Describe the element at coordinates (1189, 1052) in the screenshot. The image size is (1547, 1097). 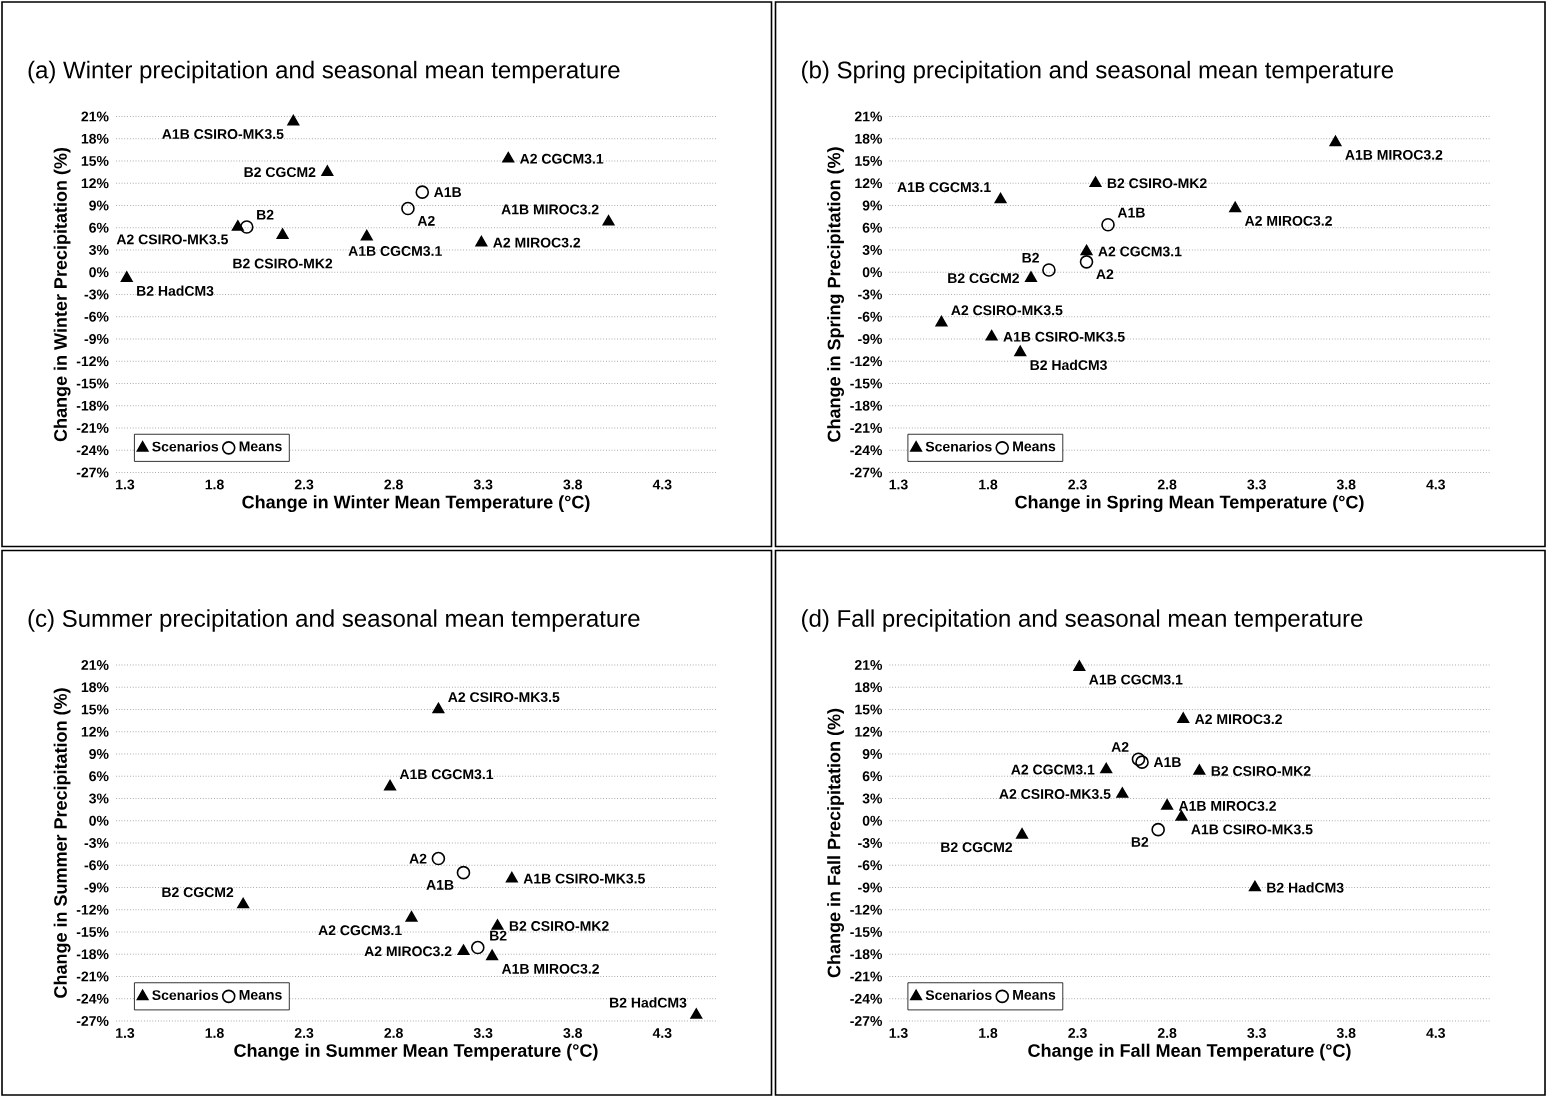
I see `x-axis-title: Change in Fall Mean Temperature (°C)` at that location.